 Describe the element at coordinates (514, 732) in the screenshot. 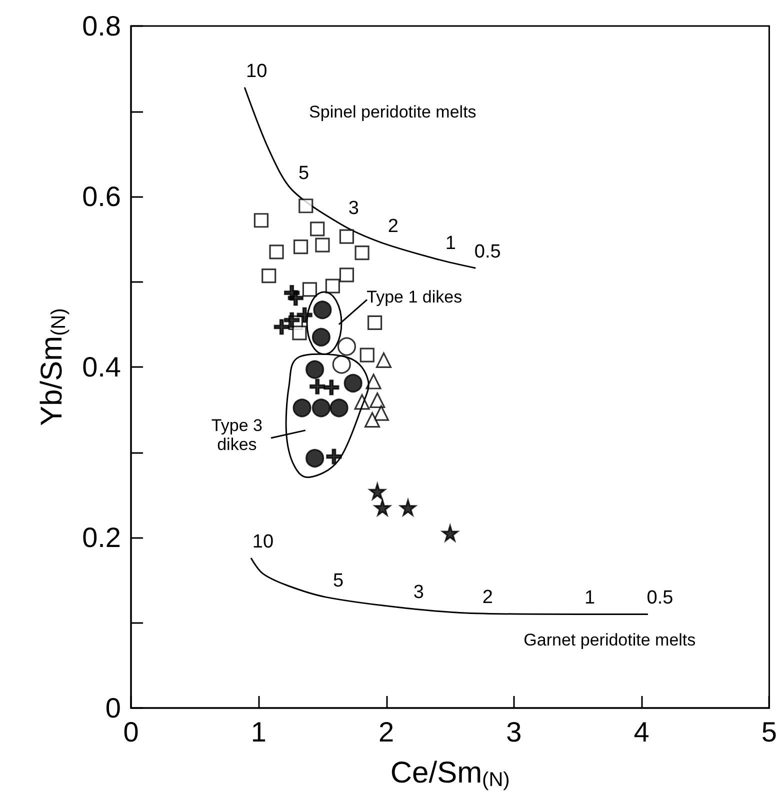

I see `x-tick-label: 3` at that location.